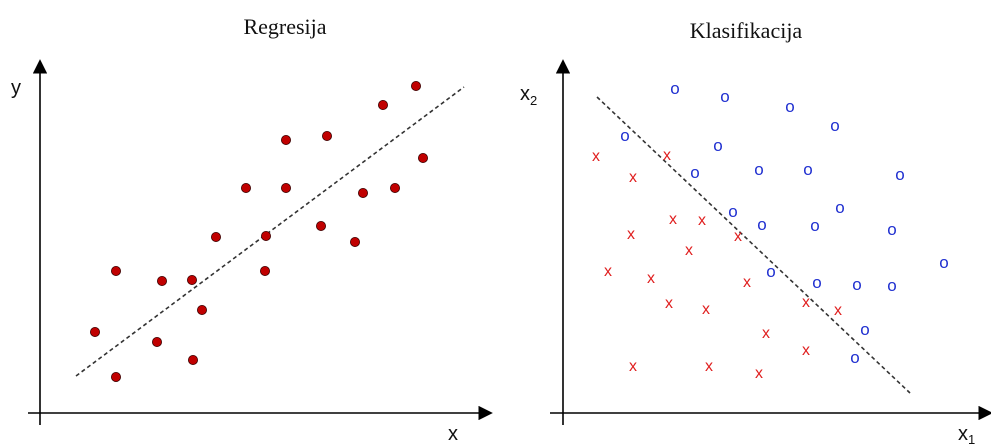  I want to click on regression-title: Regresija, so click(284, 26).